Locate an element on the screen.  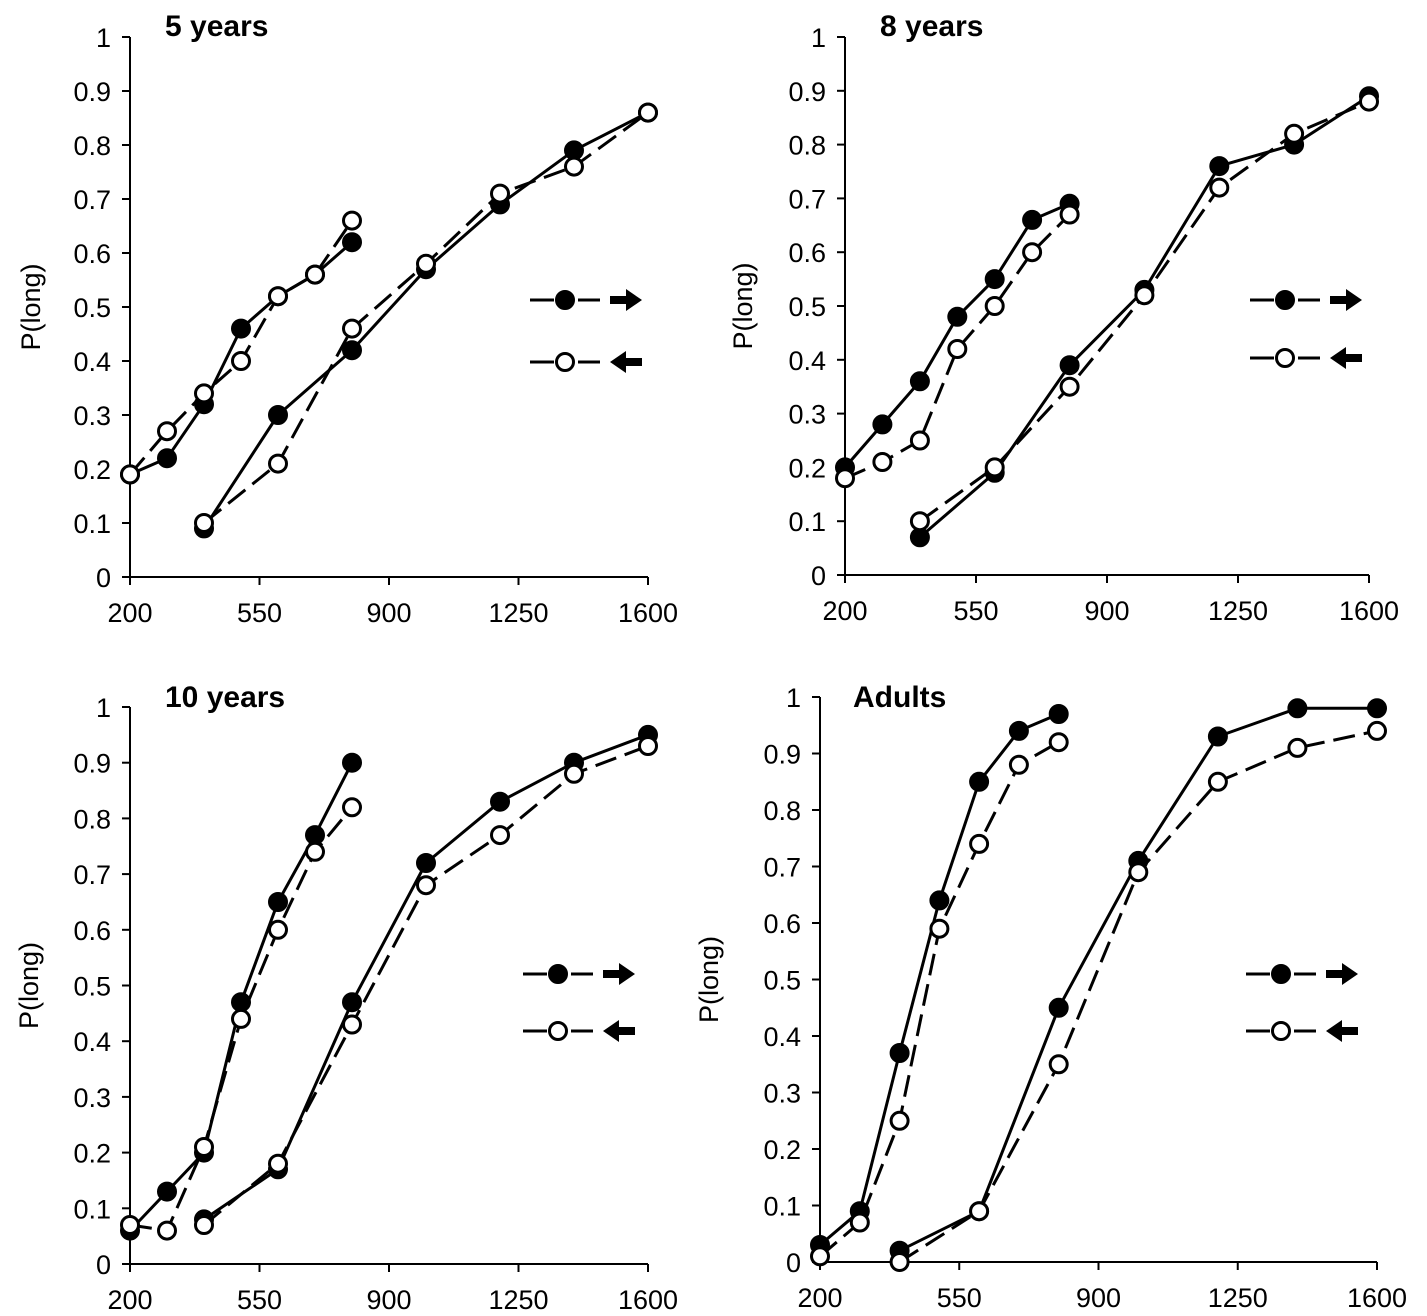
legend-filled-marker is located at coordinates (1285, 300).